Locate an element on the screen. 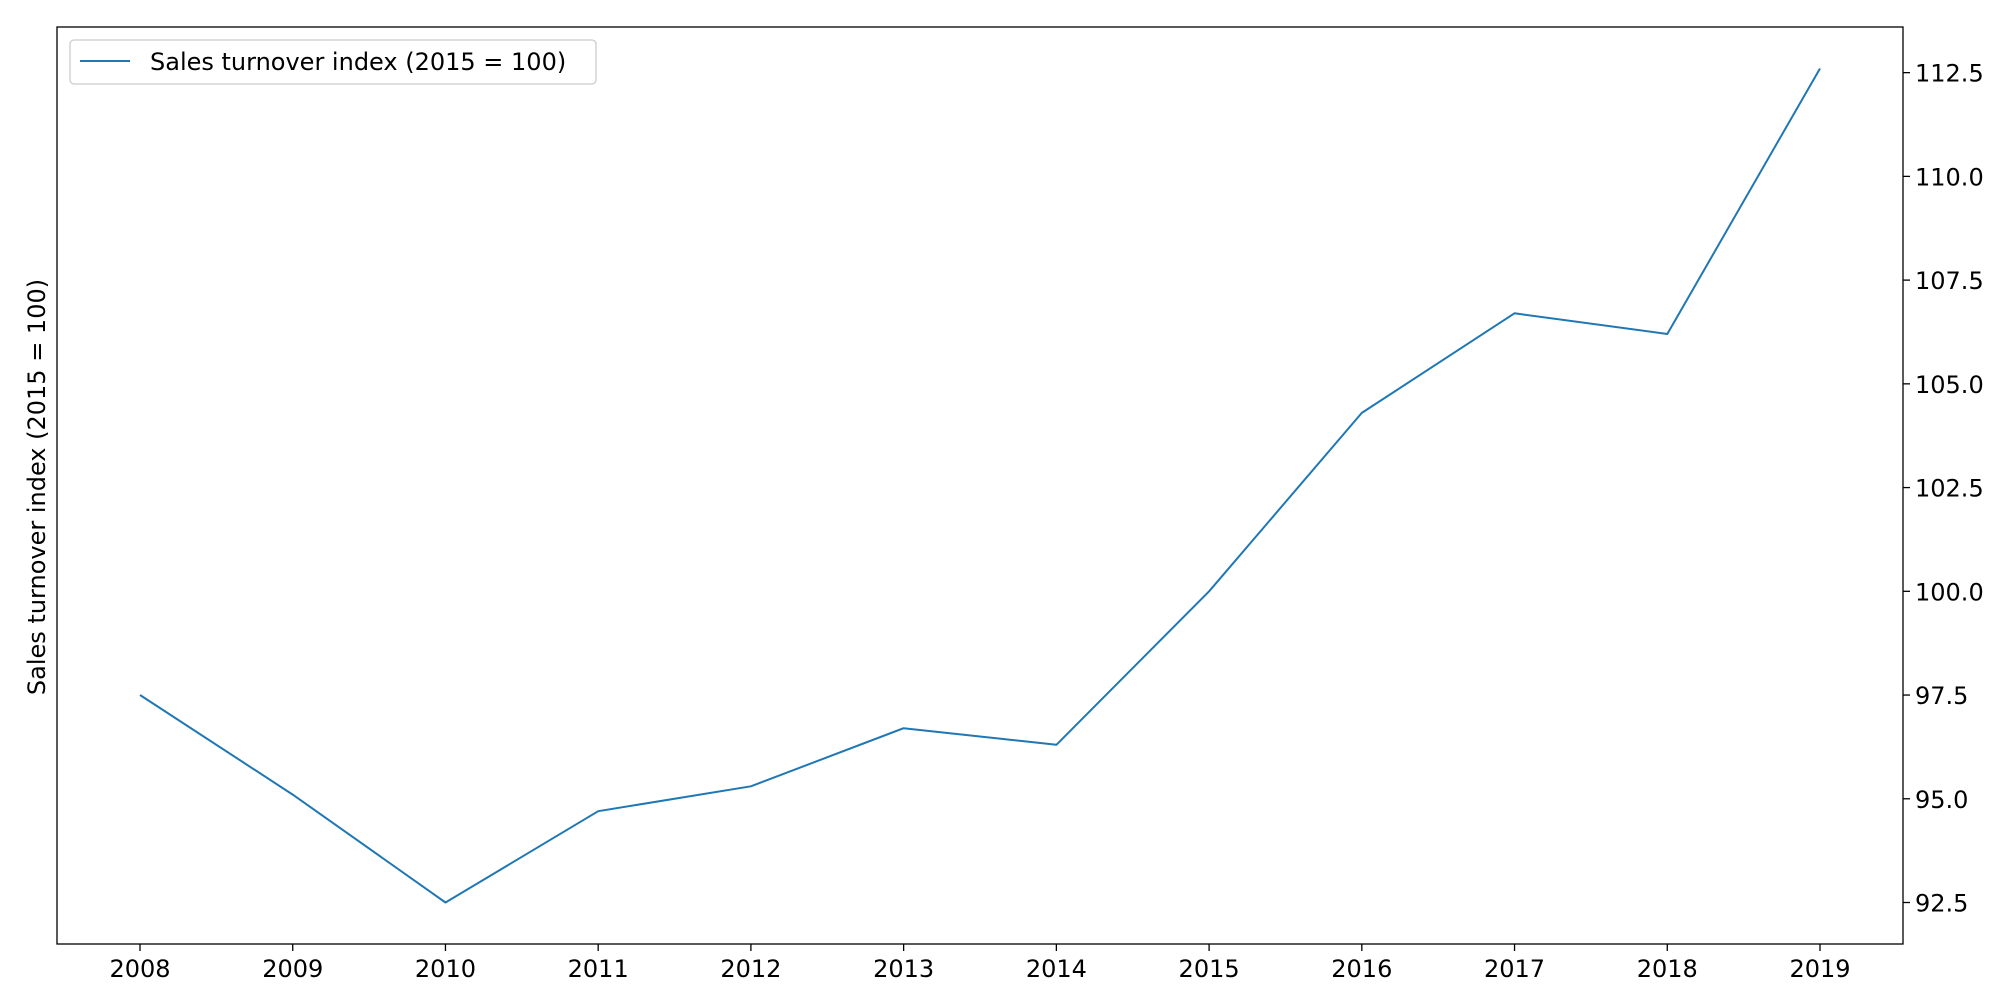 Image resolution: width=2000 pixels, height=1000 pixels. x-tick-label: 2012 is located at coordinates (750, 969).